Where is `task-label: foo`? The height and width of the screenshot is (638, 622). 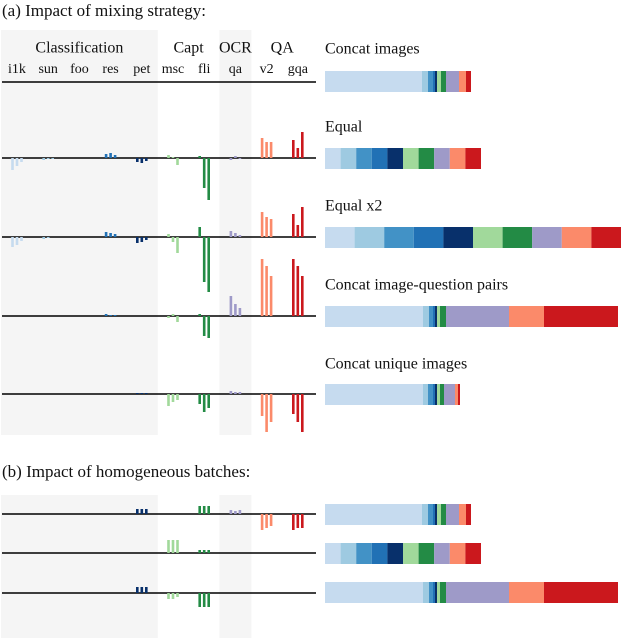
task-label: foo is located at coordinates (79, 69).